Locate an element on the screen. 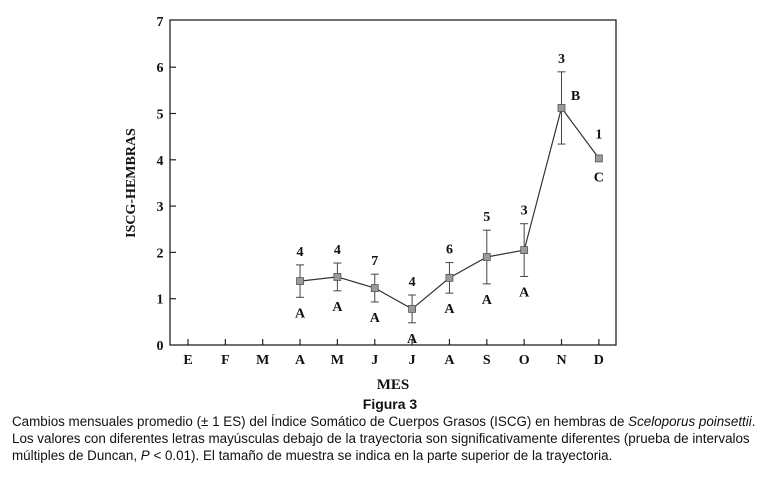 This screenshot has height=498, width=780. sample-size-label: 6 is located at coordinates (449, 250).